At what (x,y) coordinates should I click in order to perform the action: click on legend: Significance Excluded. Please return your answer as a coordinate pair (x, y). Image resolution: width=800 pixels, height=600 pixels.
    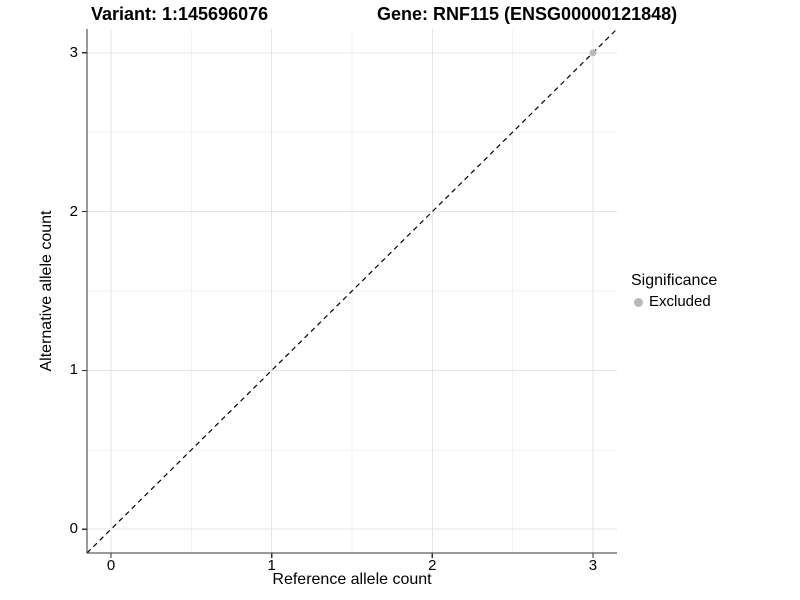
    Looking at the image, I should click on (674, 291).